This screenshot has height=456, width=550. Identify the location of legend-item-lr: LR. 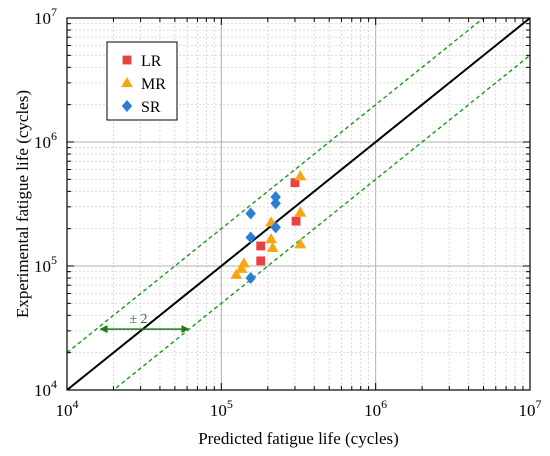
(142, 61).